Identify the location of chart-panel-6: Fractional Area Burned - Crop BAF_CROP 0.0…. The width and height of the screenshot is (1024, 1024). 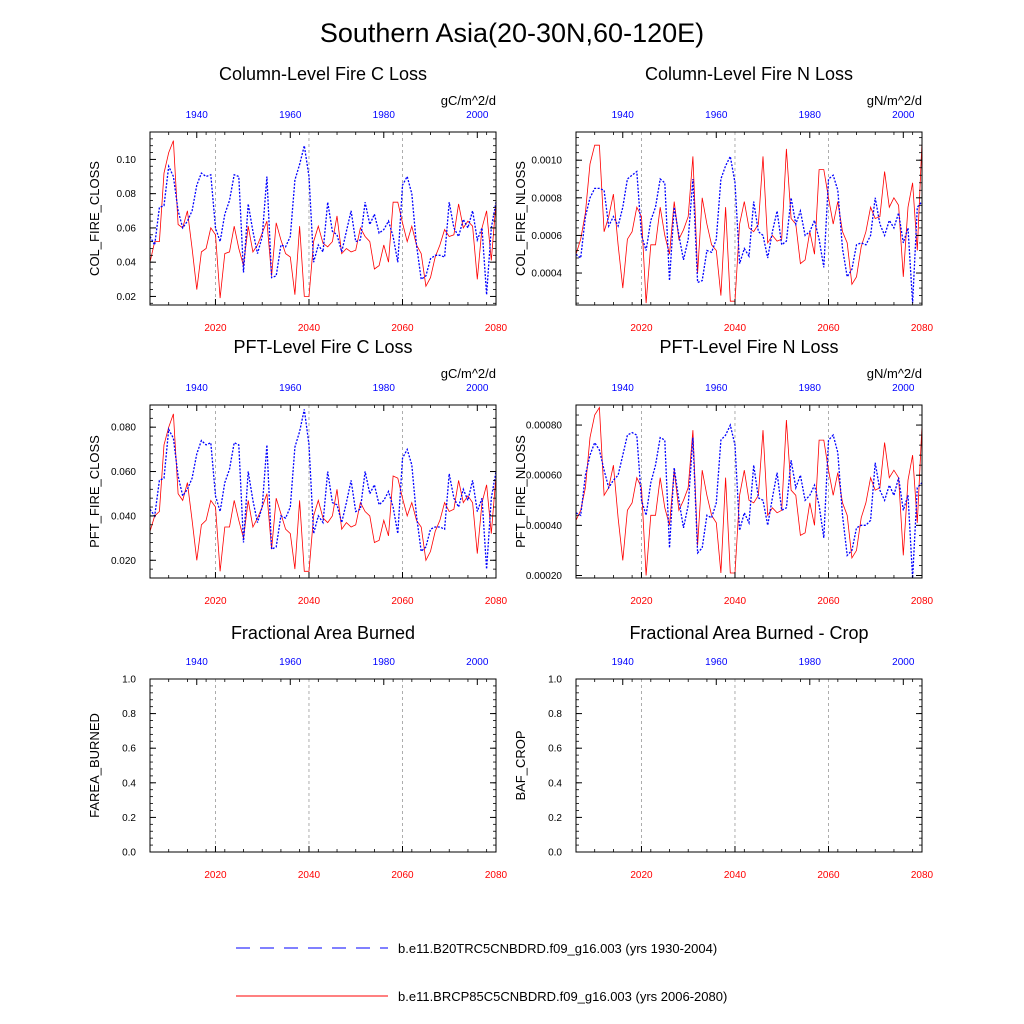
(723, 752).